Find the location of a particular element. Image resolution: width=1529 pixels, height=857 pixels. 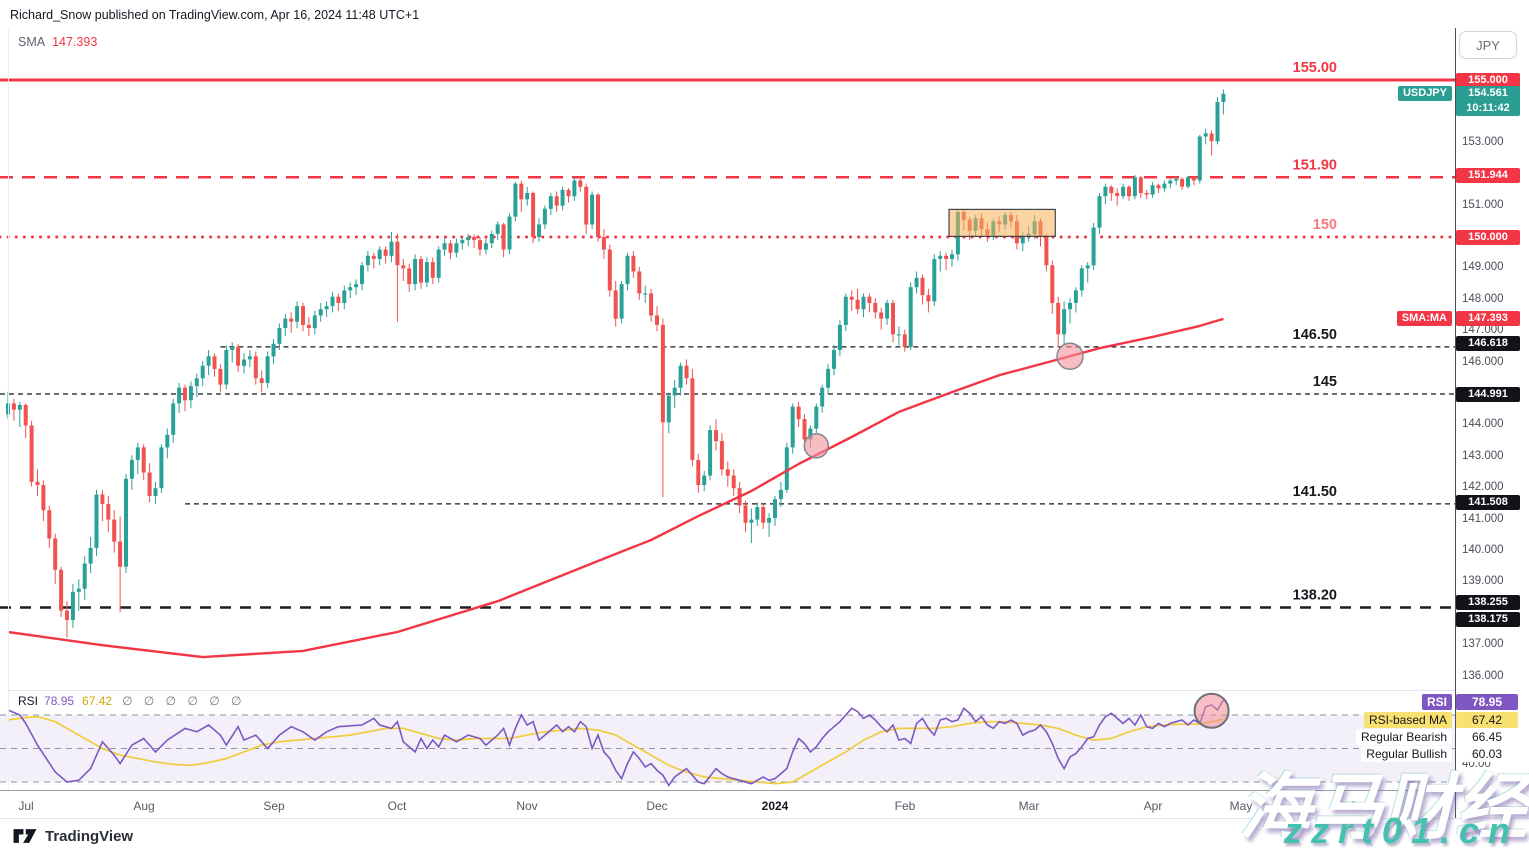

bar-countdown: 10:11:42 is located at coordinates (1488, 107).